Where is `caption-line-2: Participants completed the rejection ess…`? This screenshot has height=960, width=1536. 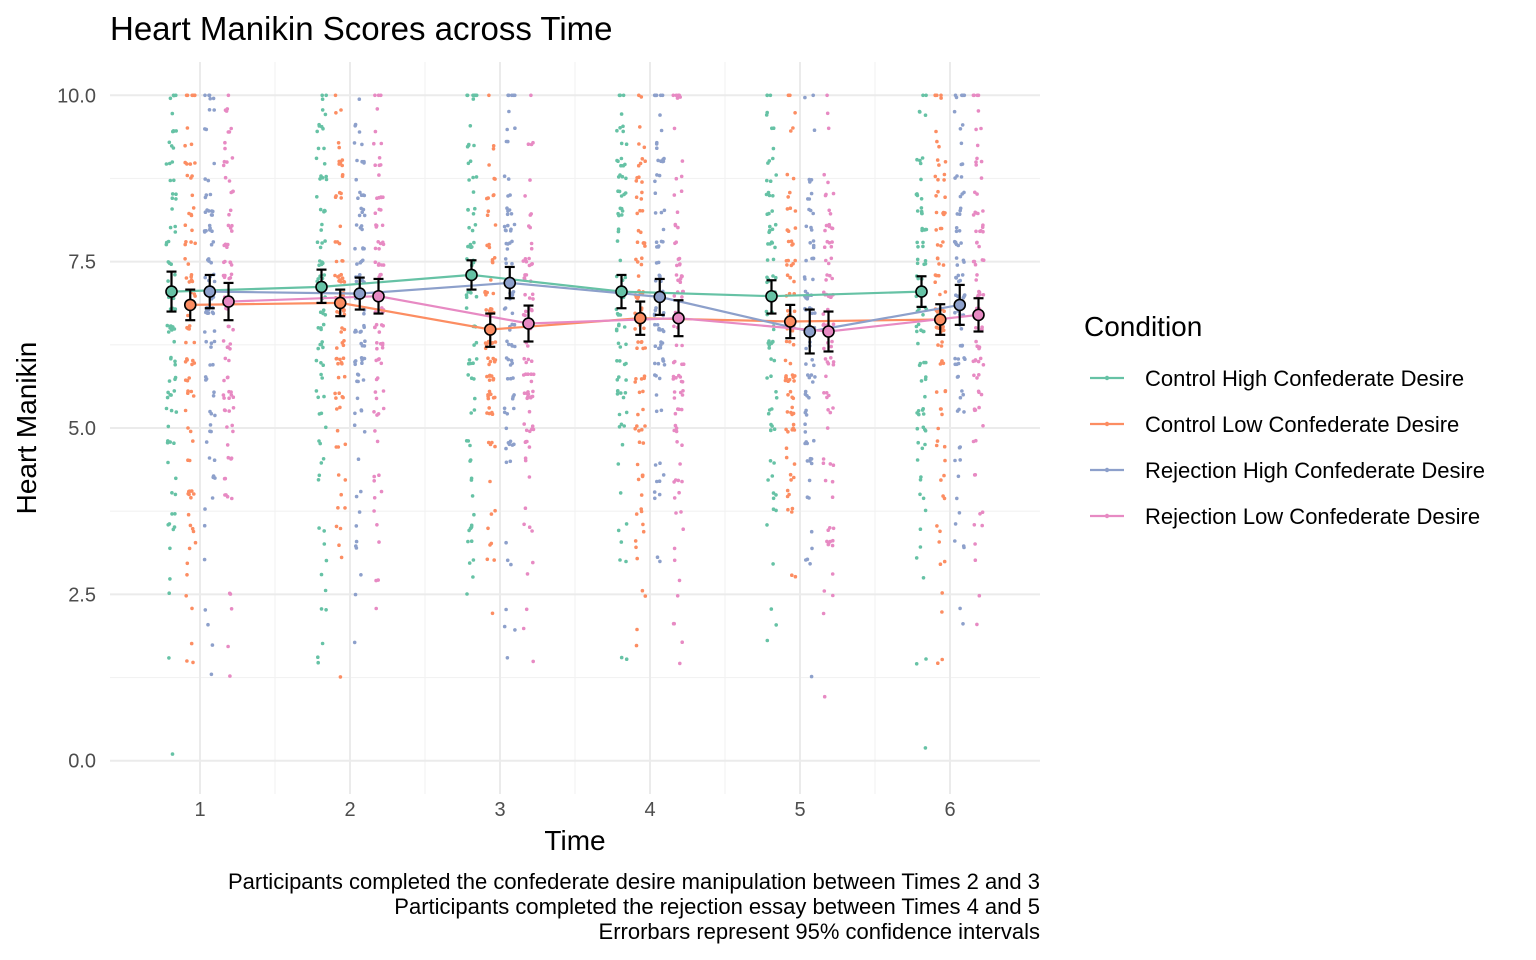
caption-line-2: Participants completed the rejection ess… is located at coordinates (717, 906).